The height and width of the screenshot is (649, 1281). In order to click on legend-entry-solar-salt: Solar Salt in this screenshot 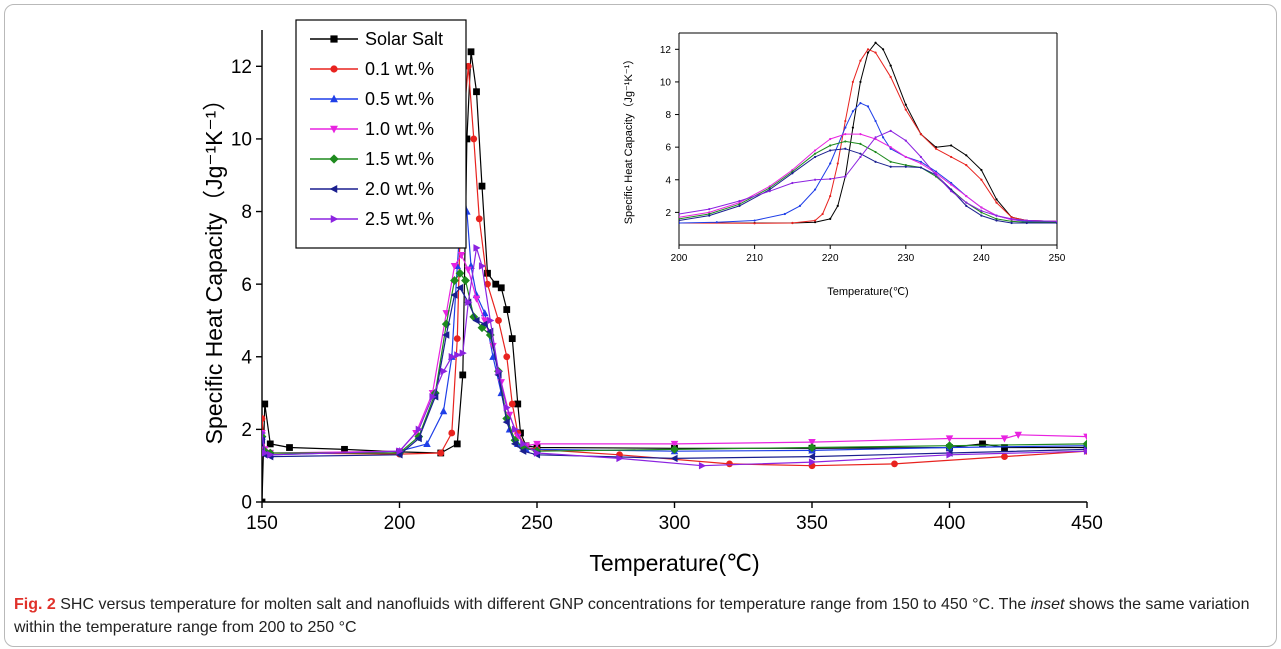, I will do `click(376, 39)`.